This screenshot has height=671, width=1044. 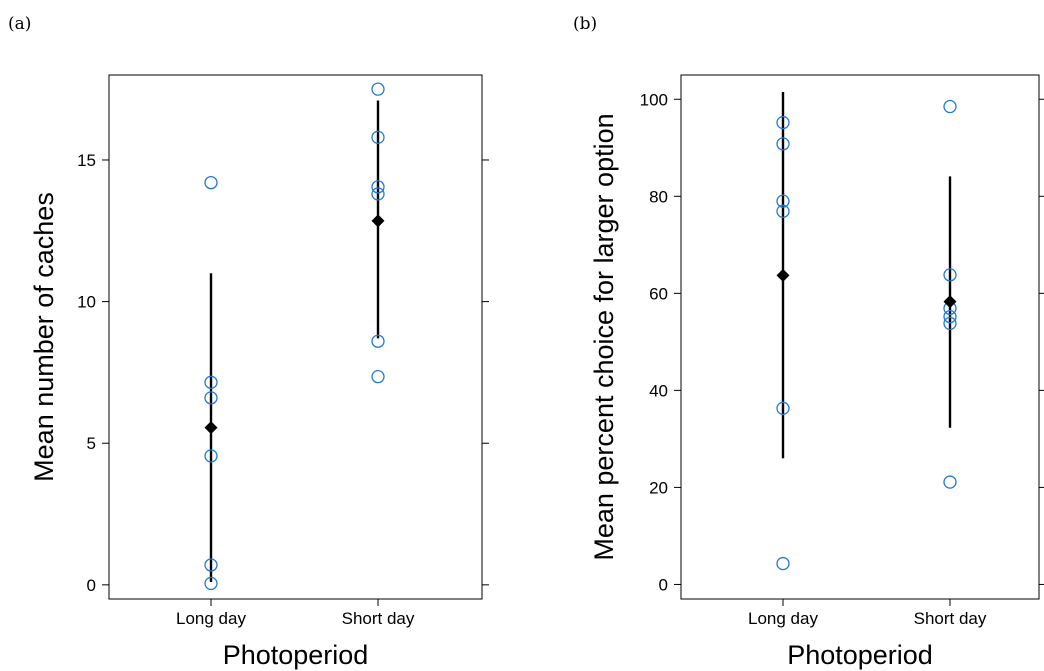 I want to click on y-tick-label: 60, so click(x=658, y=293).